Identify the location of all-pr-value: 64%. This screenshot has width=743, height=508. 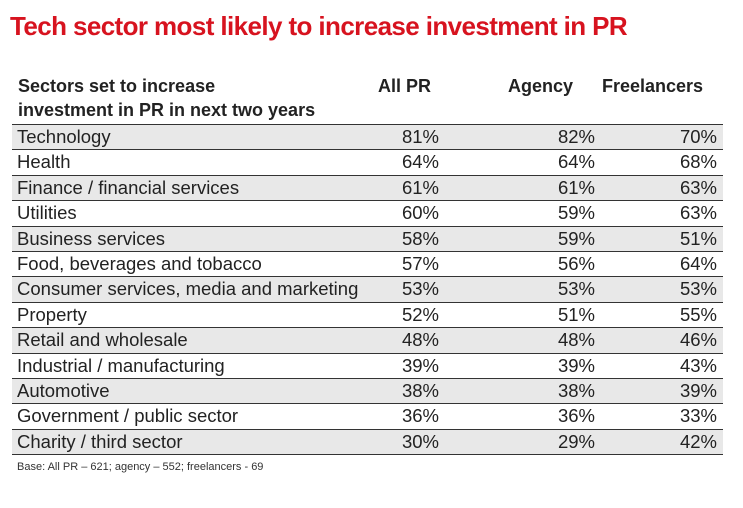
(420, 162).